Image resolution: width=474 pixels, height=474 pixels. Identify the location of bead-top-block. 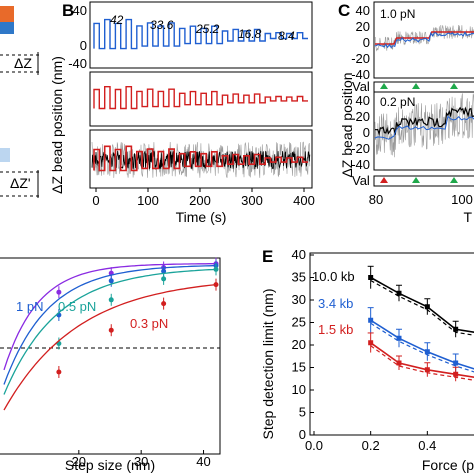
(7, 14).